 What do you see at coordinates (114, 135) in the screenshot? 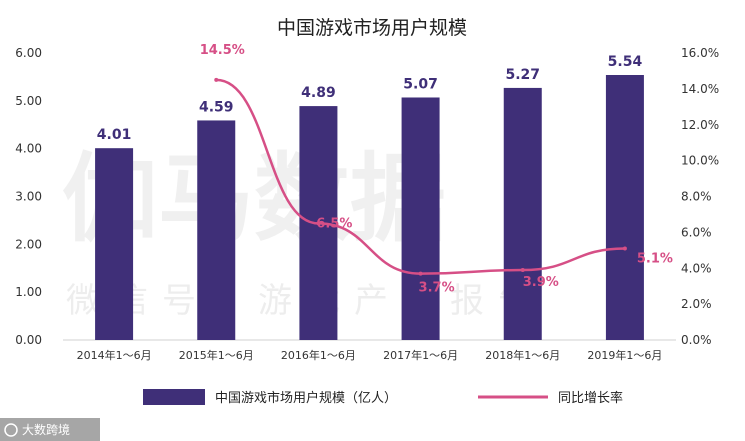
I see `bar-data-label: 4.01` at bounding box center [114, 135].